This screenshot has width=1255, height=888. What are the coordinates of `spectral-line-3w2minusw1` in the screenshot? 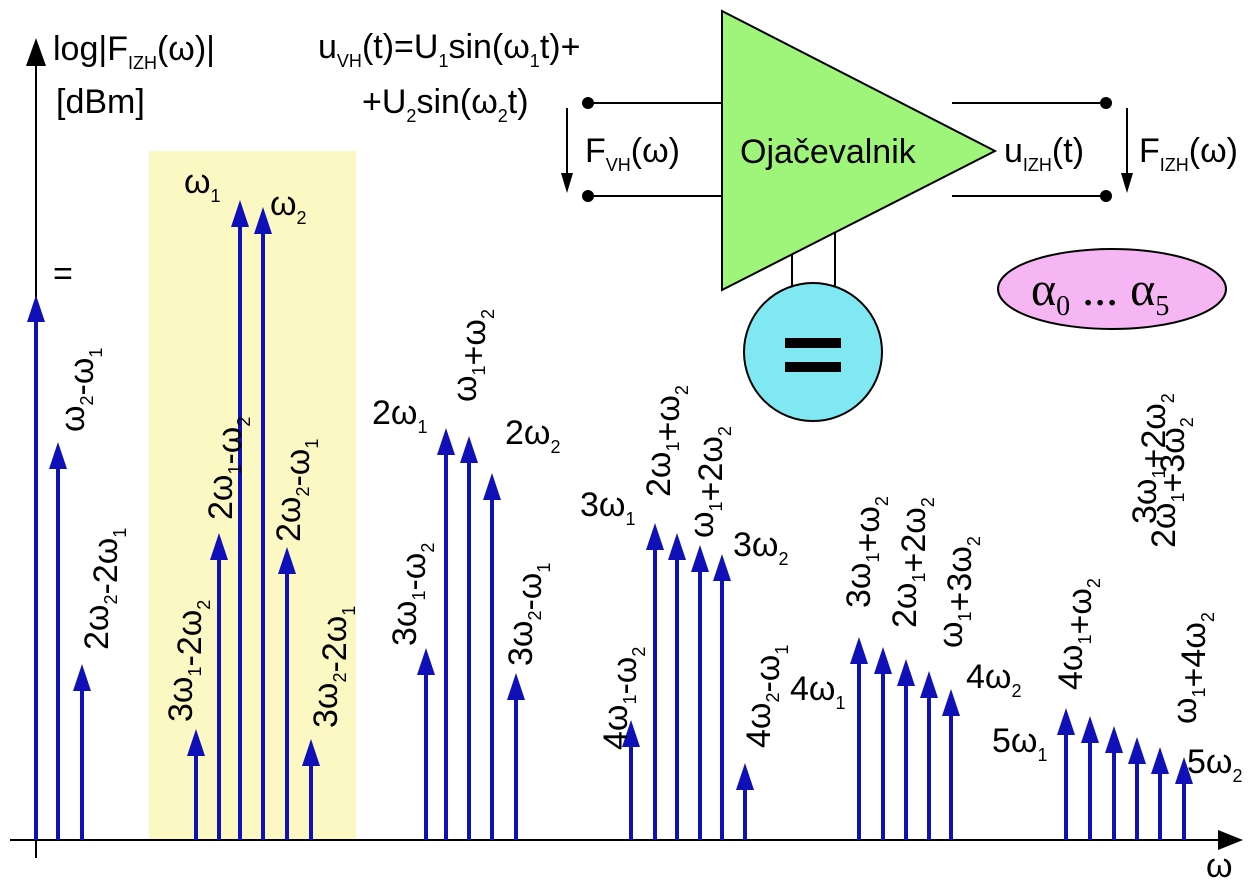 It's located at (516, 756).